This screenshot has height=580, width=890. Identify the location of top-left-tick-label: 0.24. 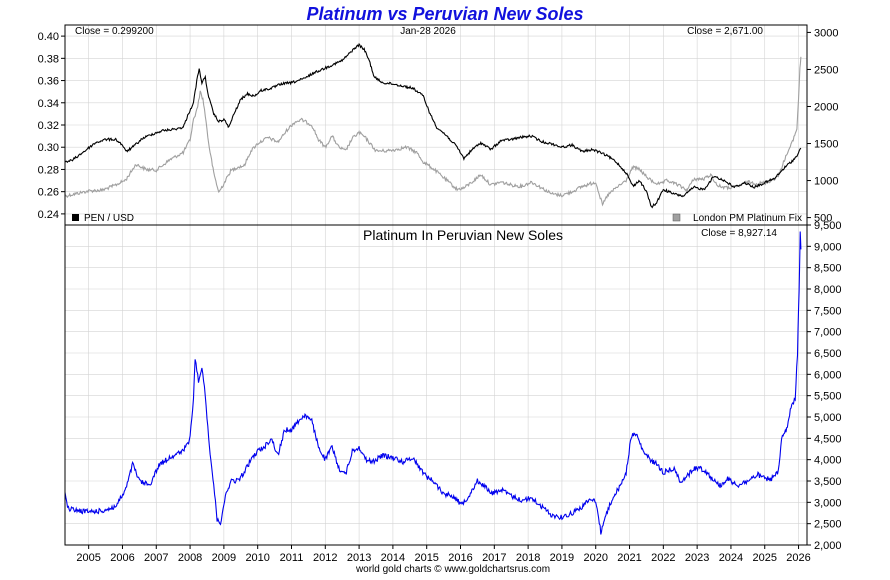
(48, 215).